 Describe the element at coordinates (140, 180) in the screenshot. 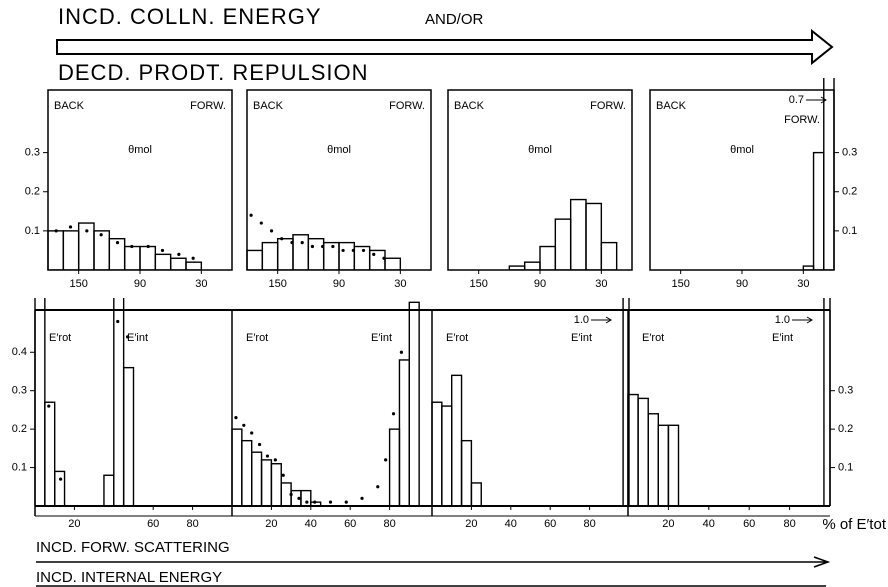

I see `panel-frame` at that location.